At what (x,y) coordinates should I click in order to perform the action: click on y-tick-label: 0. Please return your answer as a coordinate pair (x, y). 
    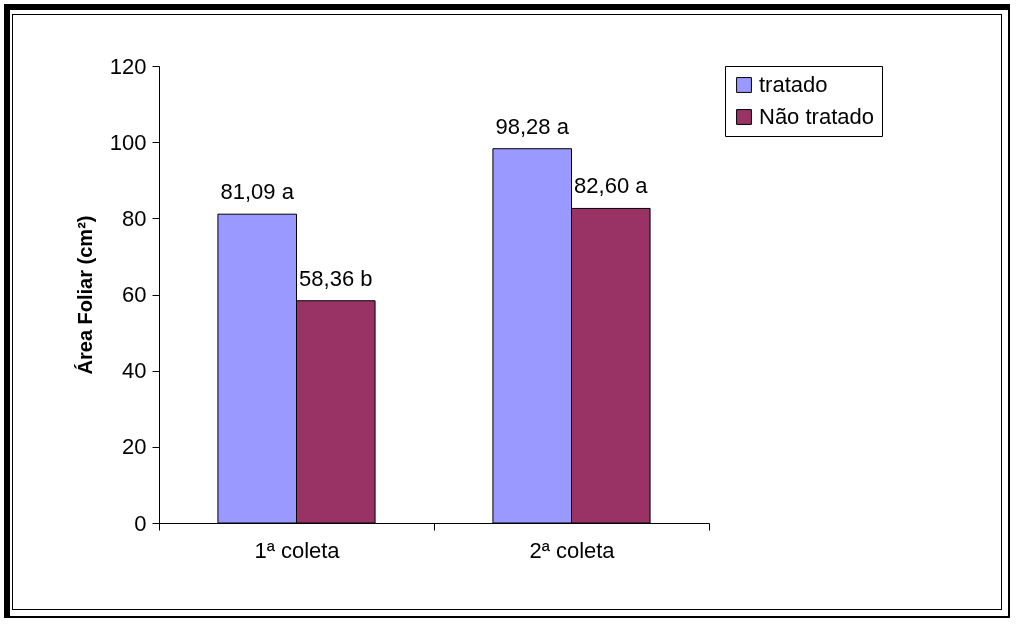
    Looking at the image, I should click on (140, 523).